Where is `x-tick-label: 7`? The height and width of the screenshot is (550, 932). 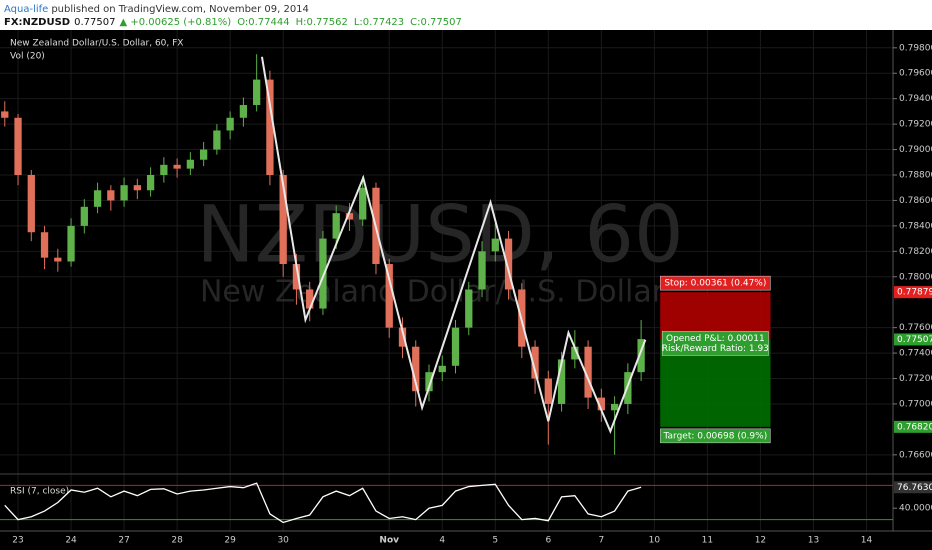 x-tick-label: 7 is located at coordinates (601, 541).